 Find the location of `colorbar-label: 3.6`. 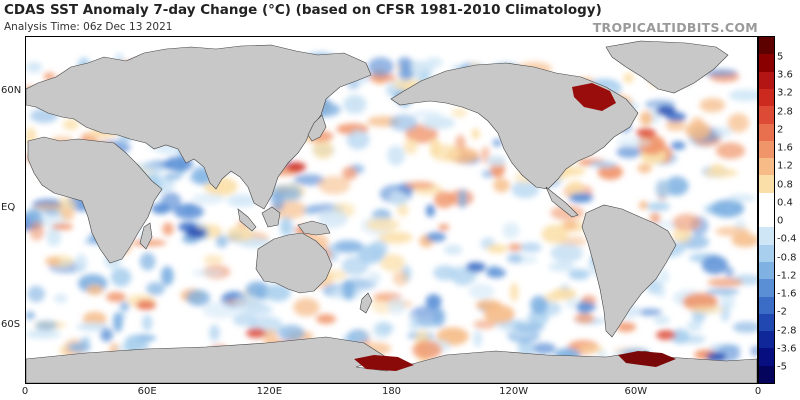

colorbar-label: 3.6 is located at coordinates (785, 75).